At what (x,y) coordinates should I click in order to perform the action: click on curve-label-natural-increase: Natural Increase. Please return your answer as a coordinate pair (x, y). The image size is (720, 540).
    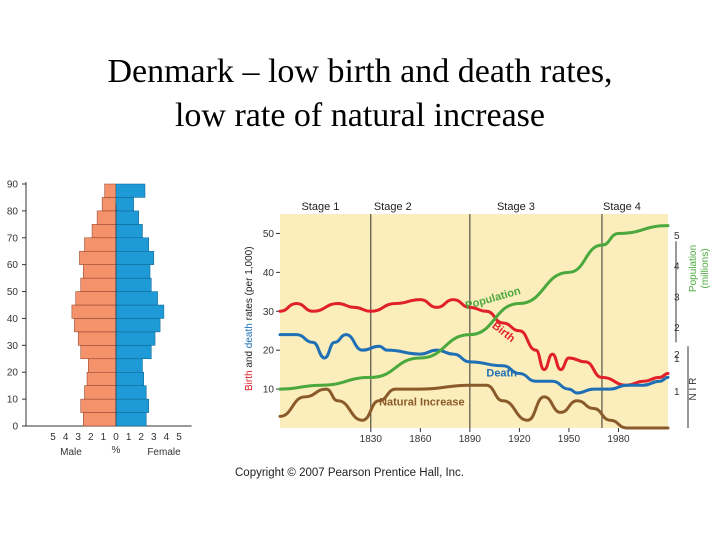
    Looking at the image, I should click on (422, 402).